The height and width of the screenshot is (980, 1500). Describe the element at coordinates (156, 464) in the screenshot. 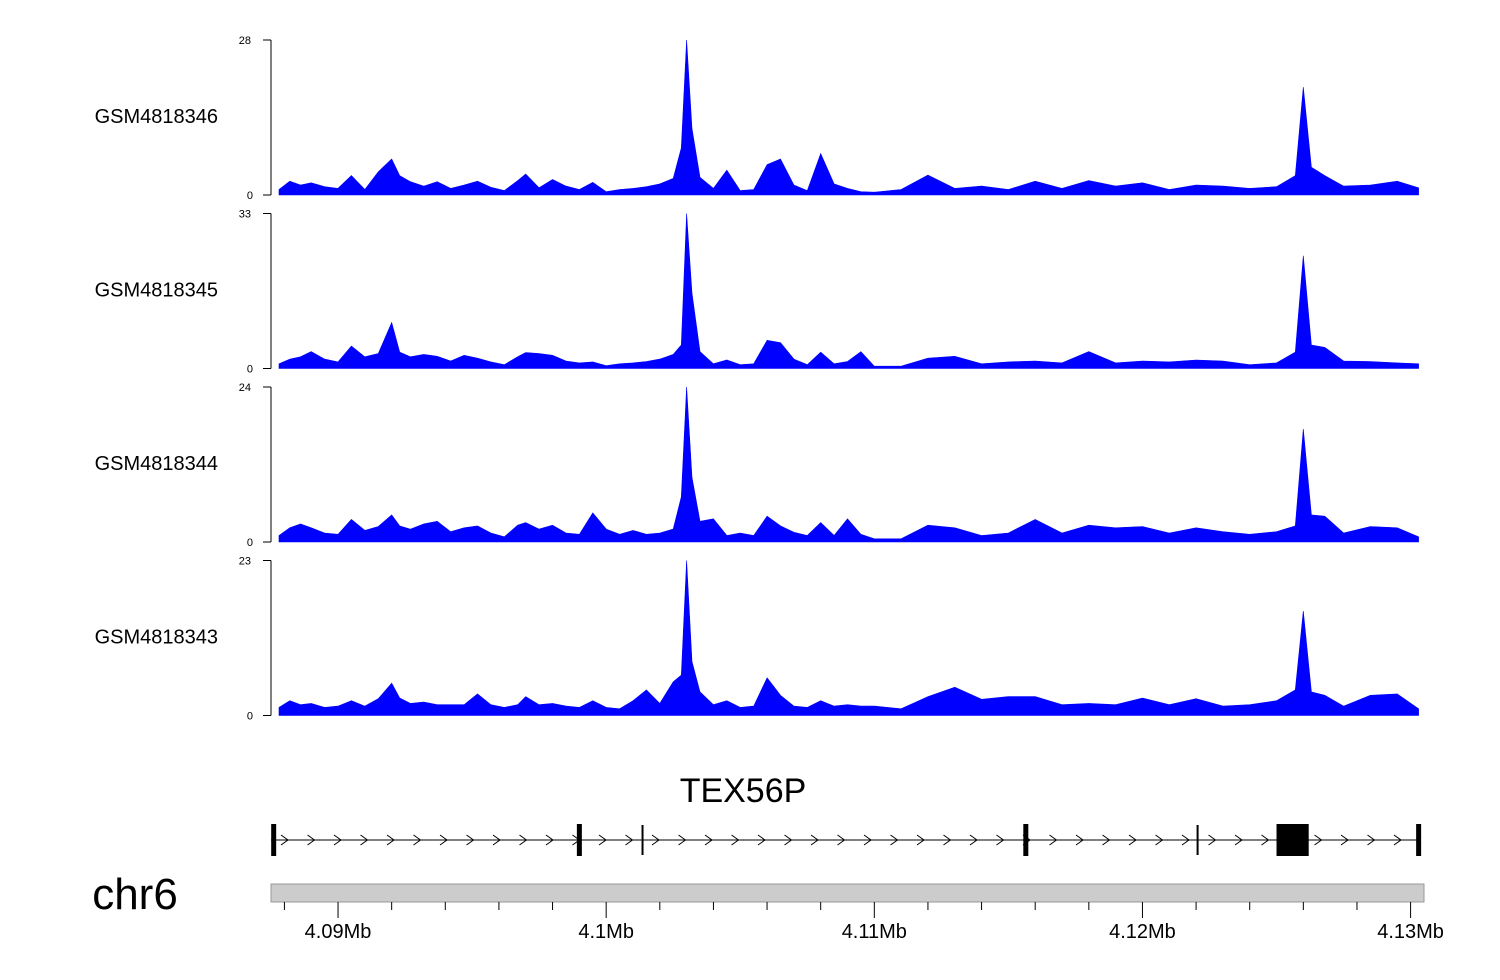

I see `track-name-label: GSM4818344` at that location.